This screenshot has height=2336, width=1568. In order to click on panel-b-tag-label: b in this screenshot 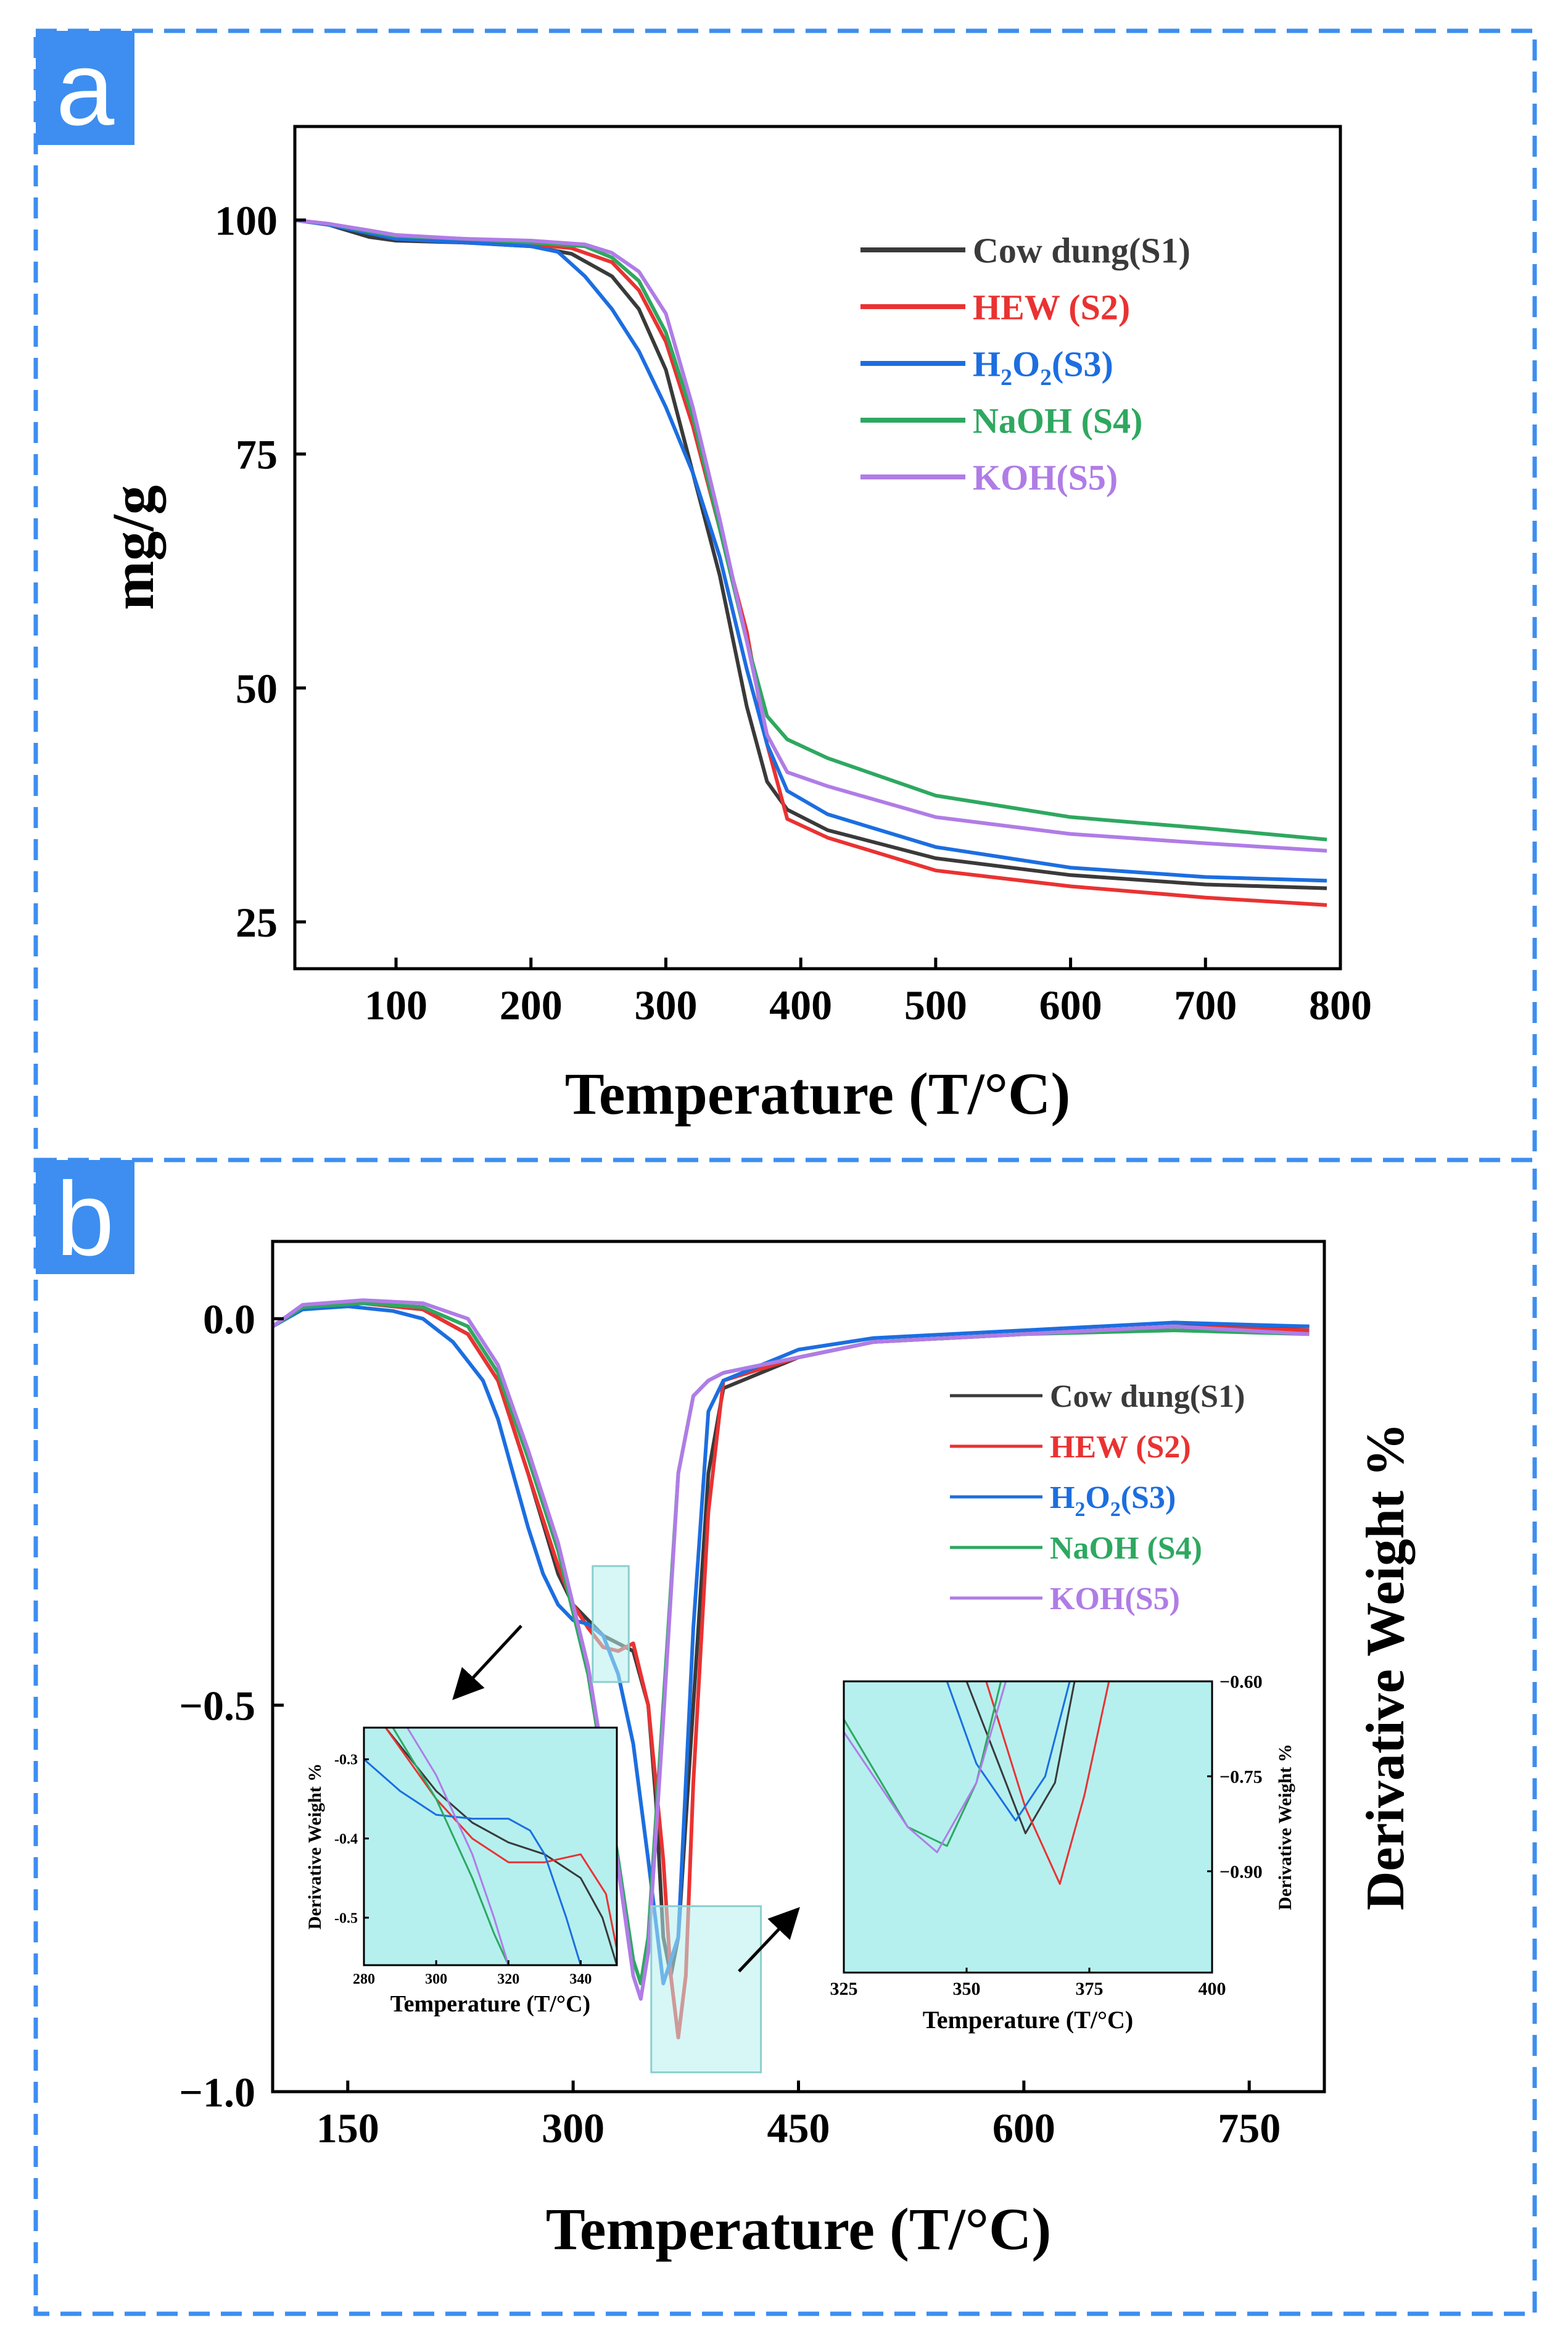, I will do `click(85, 1219)`.